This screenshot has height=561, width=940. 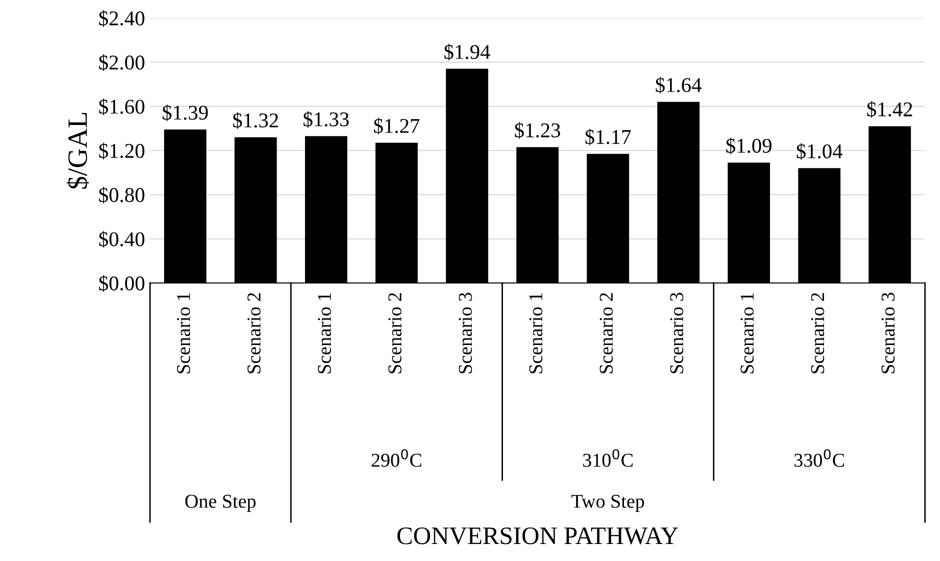 What do you see at coordinates (397, 458) in the screenshot?
I see `text: 290$^{0}$C` at bounding box center [397, 458].